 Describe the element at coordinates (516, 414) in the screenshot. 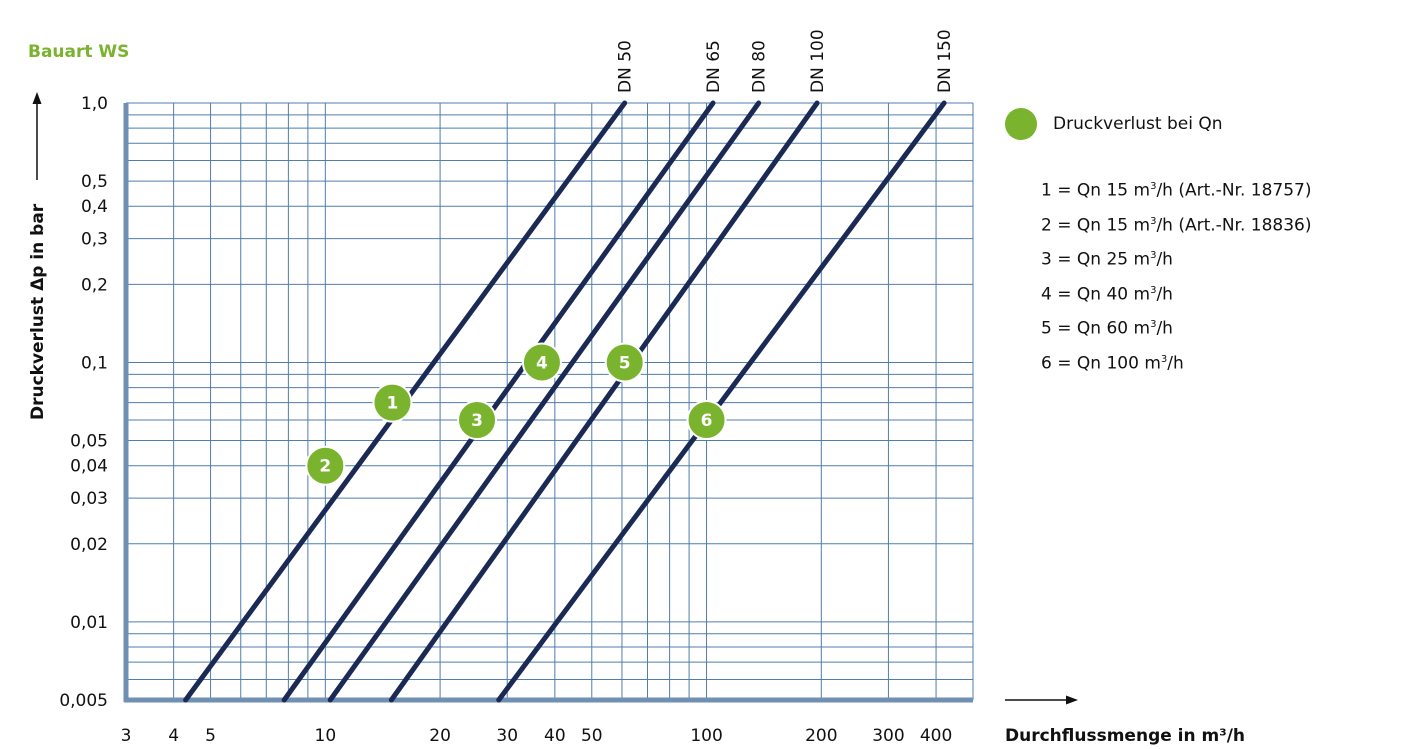

I see `markers: 1 2 3 4 5 6` at that location.